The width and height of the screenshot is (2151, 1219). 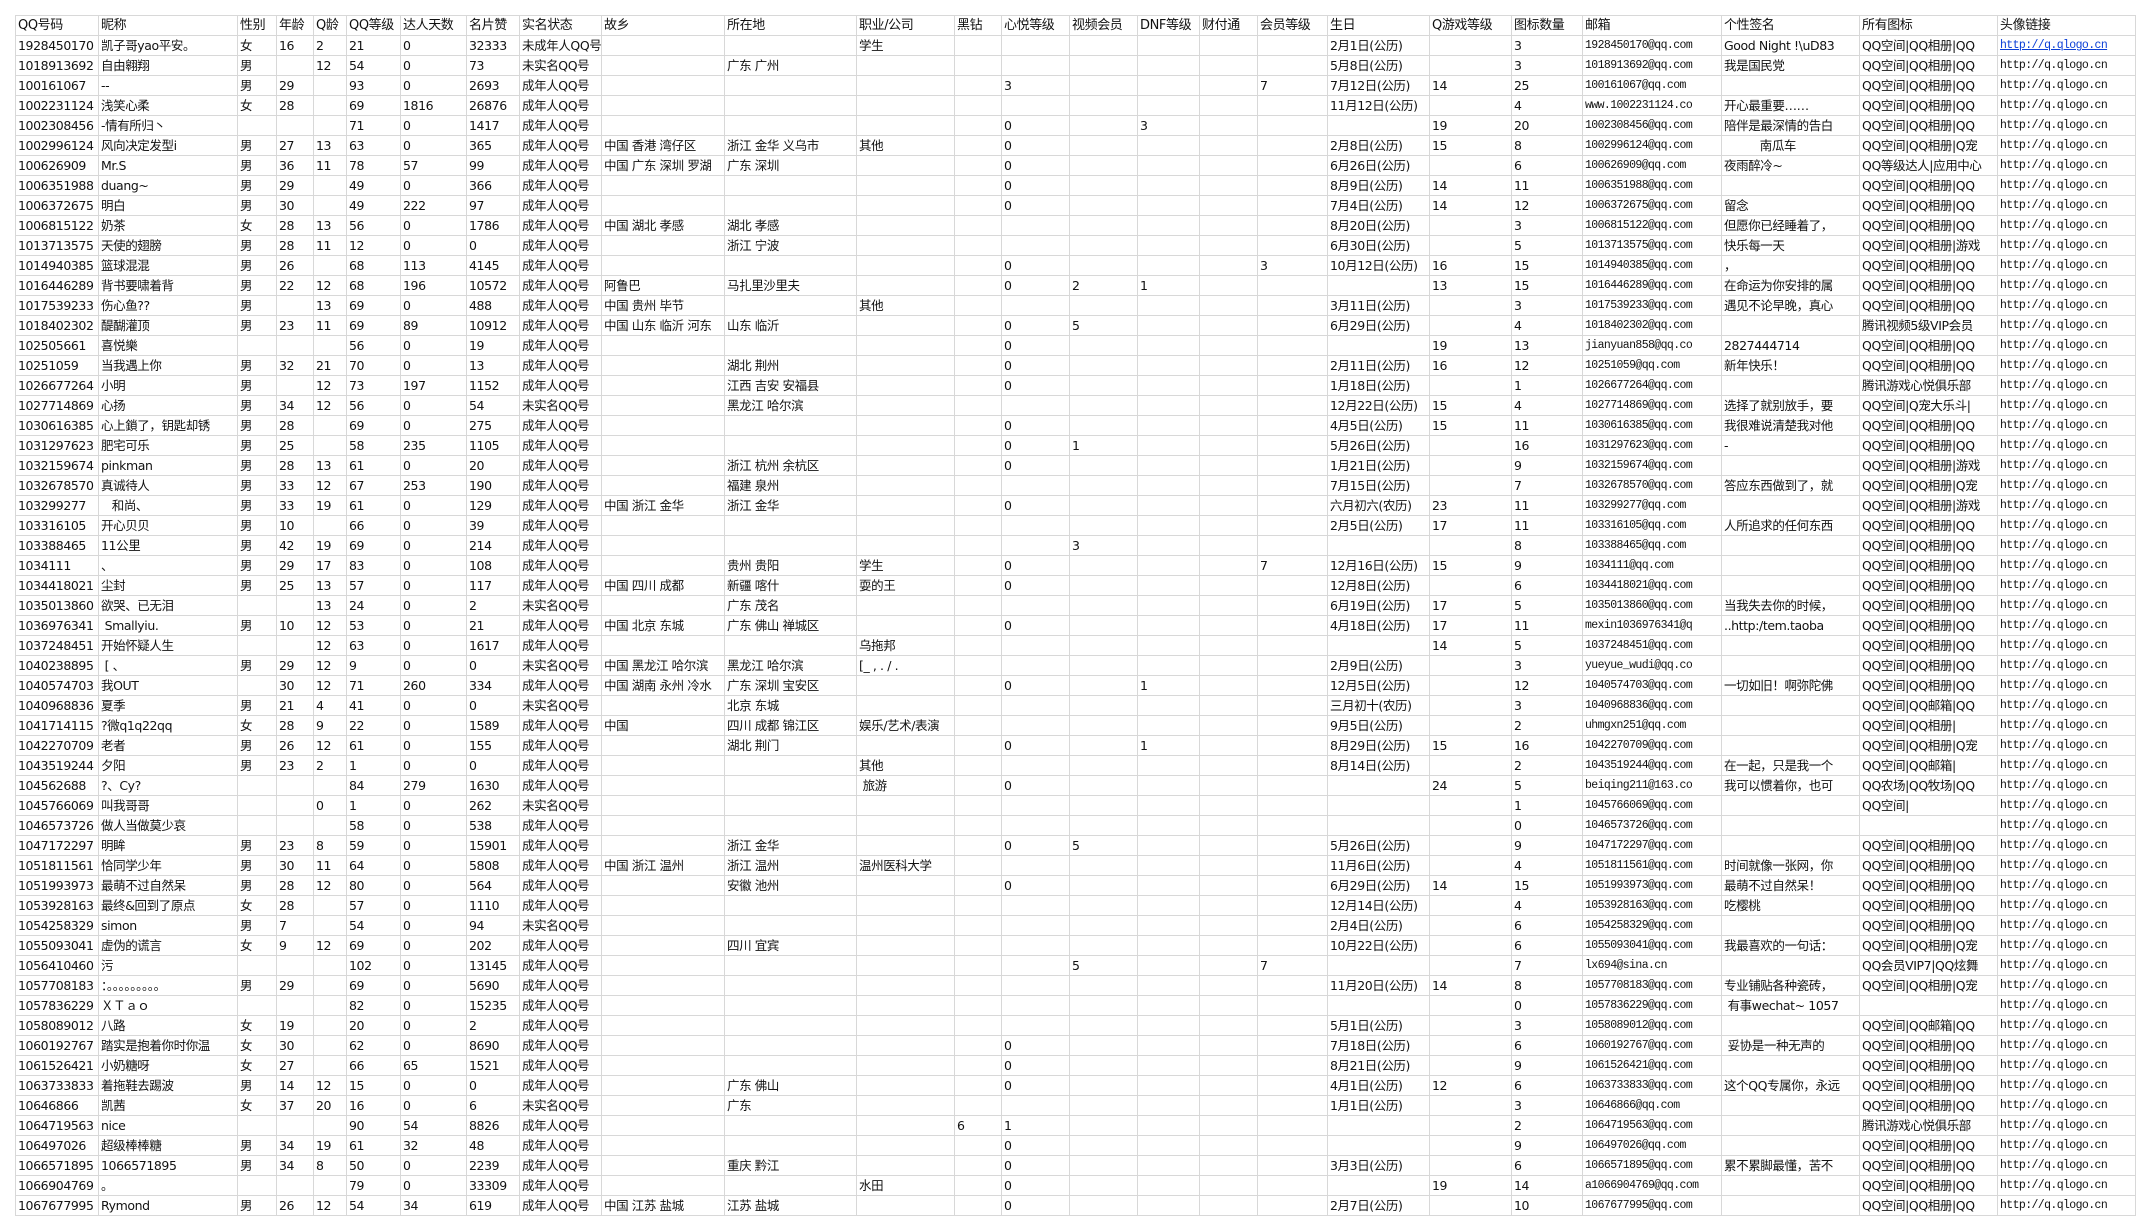 I want to click on cell-email: 1055093041@qq.com, so click(x=1652, y=946).